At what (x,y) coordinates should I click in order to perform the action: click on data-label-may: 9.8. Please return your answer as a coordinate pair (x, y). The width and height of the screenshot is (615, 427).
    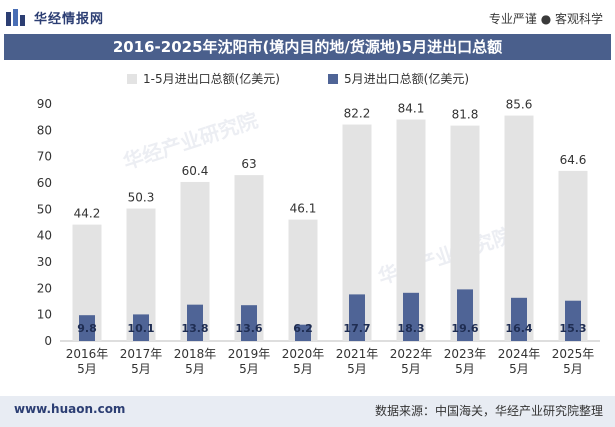
    Looking at the image, I should click on (87, 328).